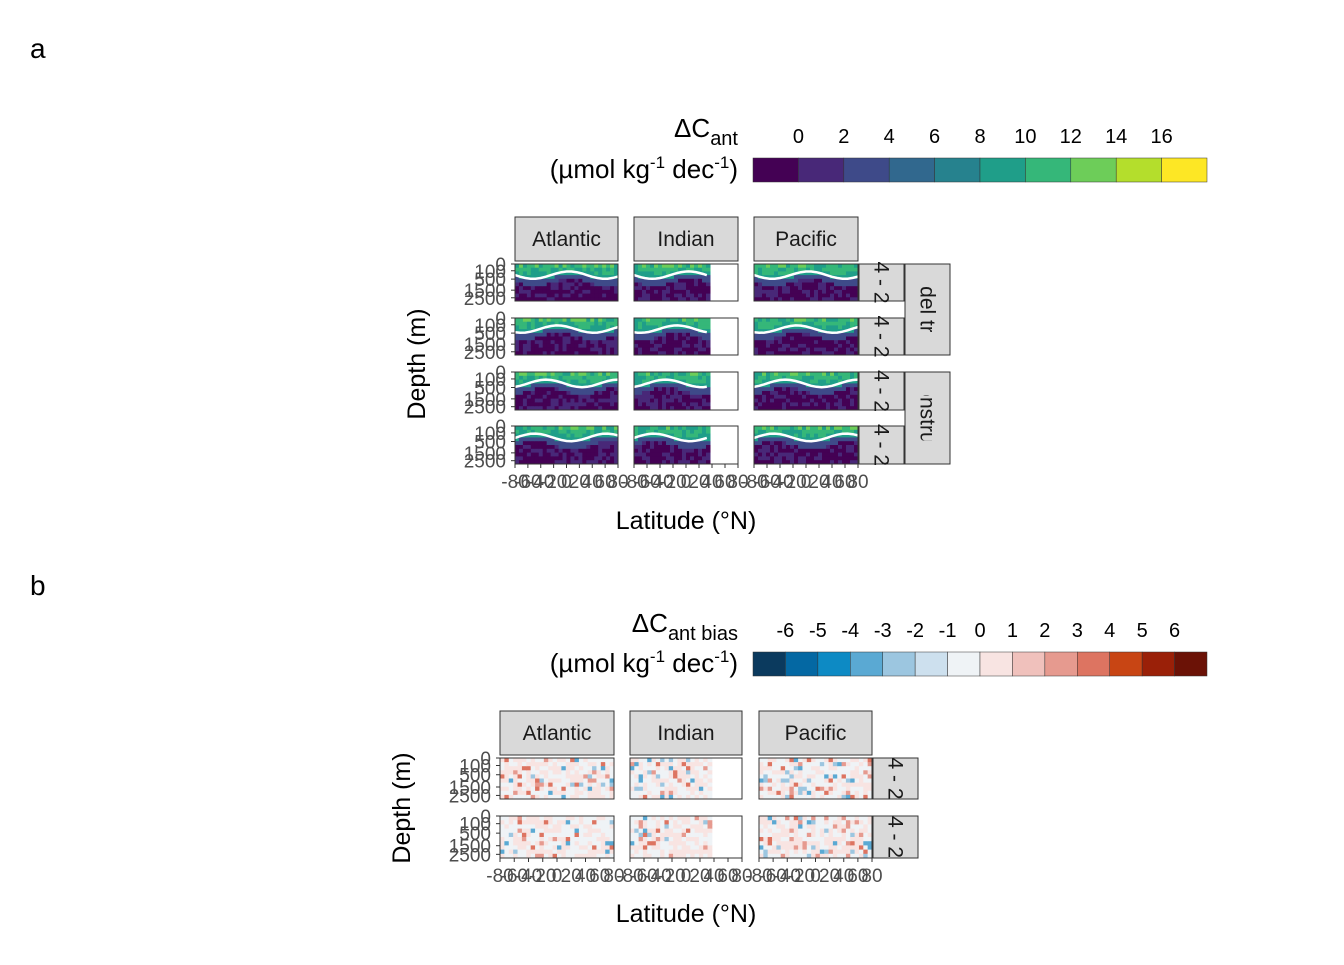 The image size is (1344, 965). I want to click on row-strip, so click(895, 778).